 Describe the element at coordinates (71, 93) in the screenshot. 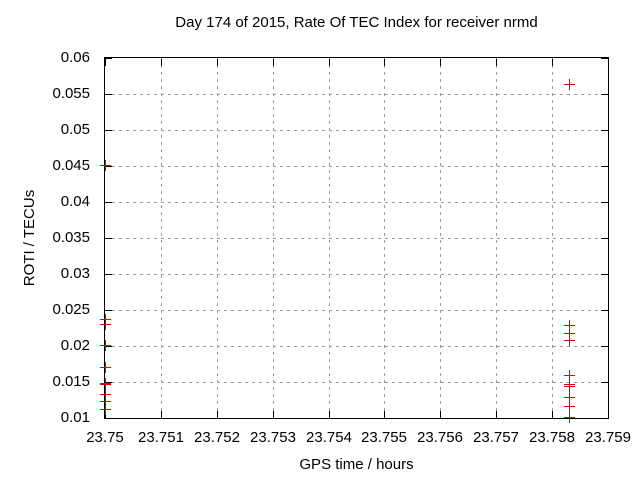

I see `y-tick-label: 0.055` at that location.